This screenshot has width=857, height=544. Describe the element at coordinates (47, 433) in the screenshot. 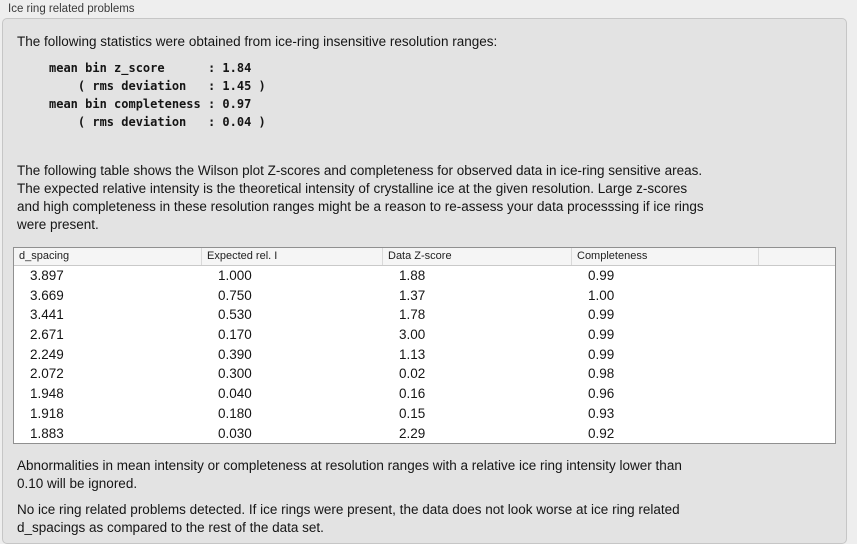

I see `table-cell: 1.883` at that location.